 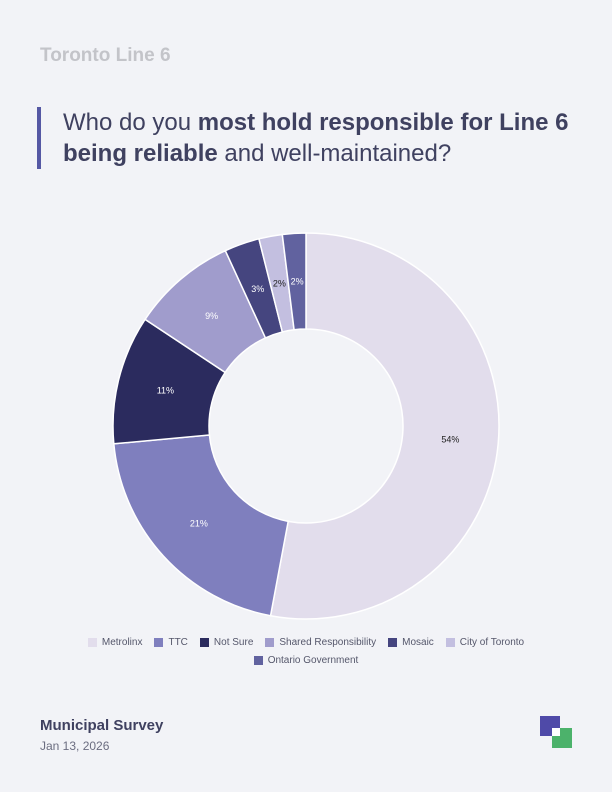 I want to click on survey-title: Municipal Survey, so click(x=102, y=725).